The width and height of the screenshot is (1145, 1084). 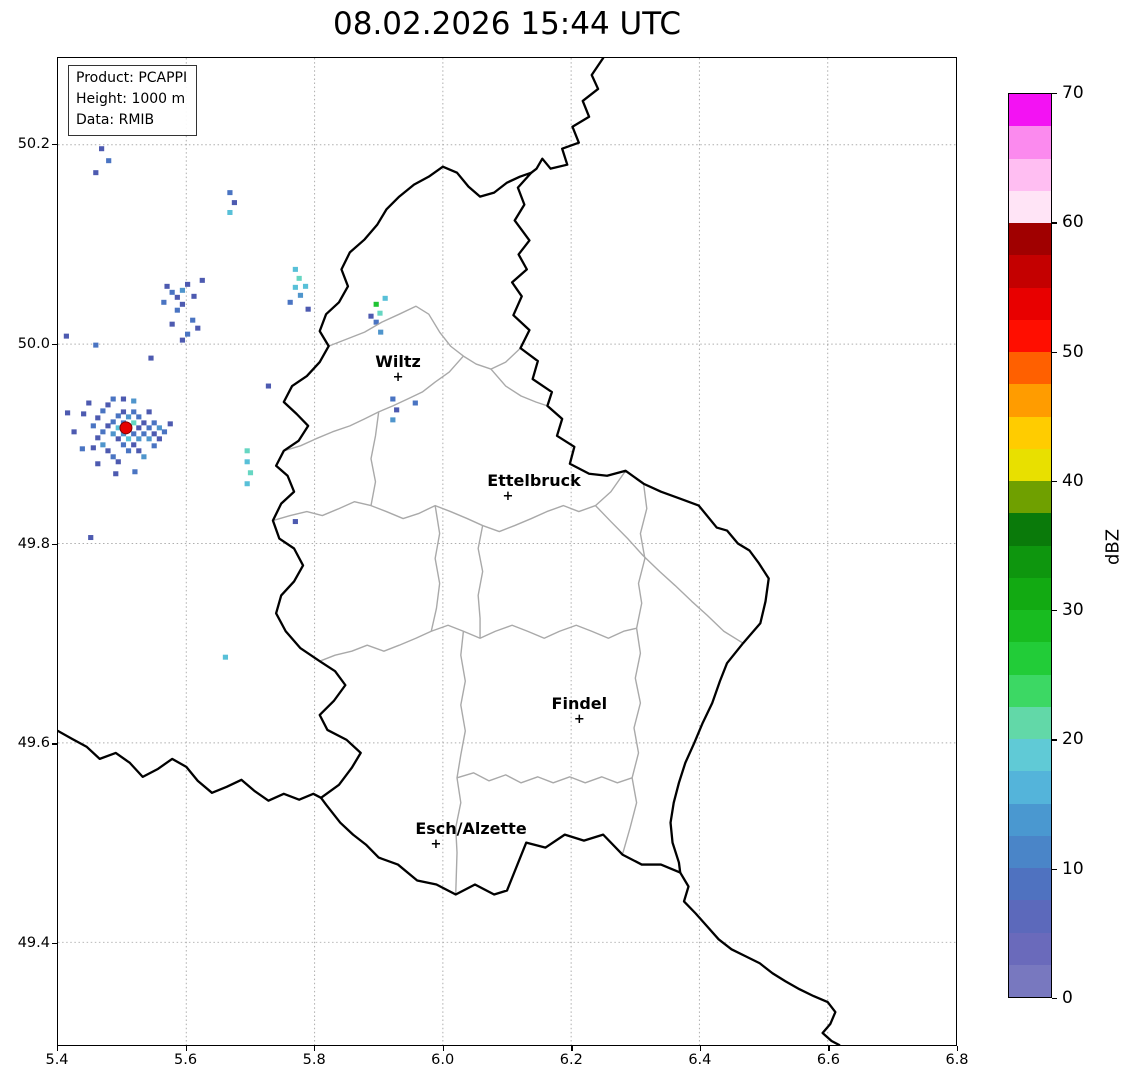 What do you see at coordinates (957, 1060) in the screenshot?
I see `x-tick-label: 6.8` at bounding box center [957, 1060].